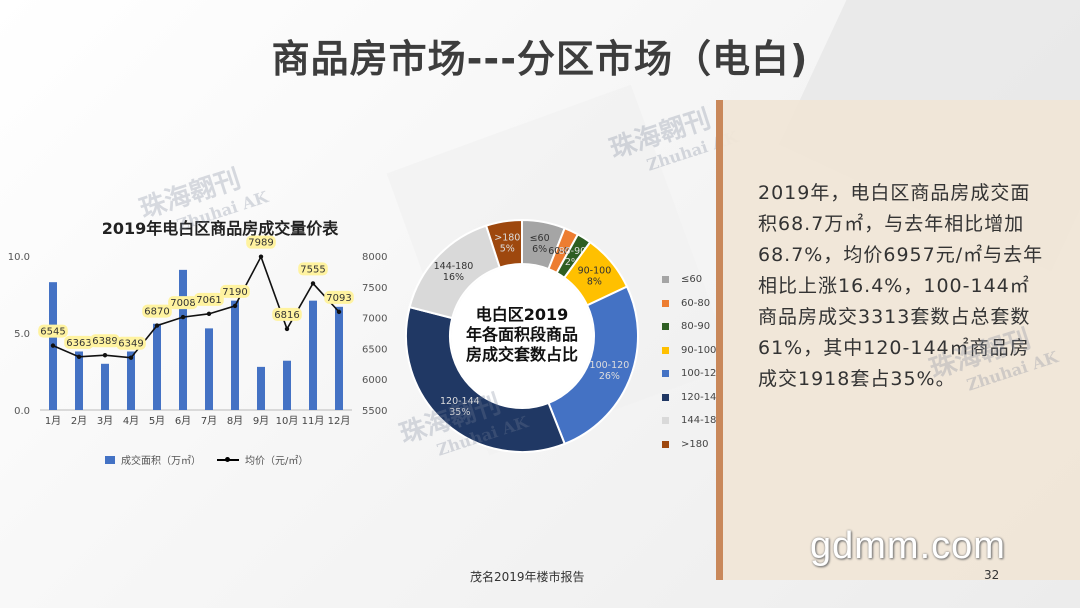 The height and width of the screenshot is (608, 1080). What do you see at coordinates (374, 380) in the screenshot?
I see `y-right-tick-label: 6000` at bounding box center [374, 380].